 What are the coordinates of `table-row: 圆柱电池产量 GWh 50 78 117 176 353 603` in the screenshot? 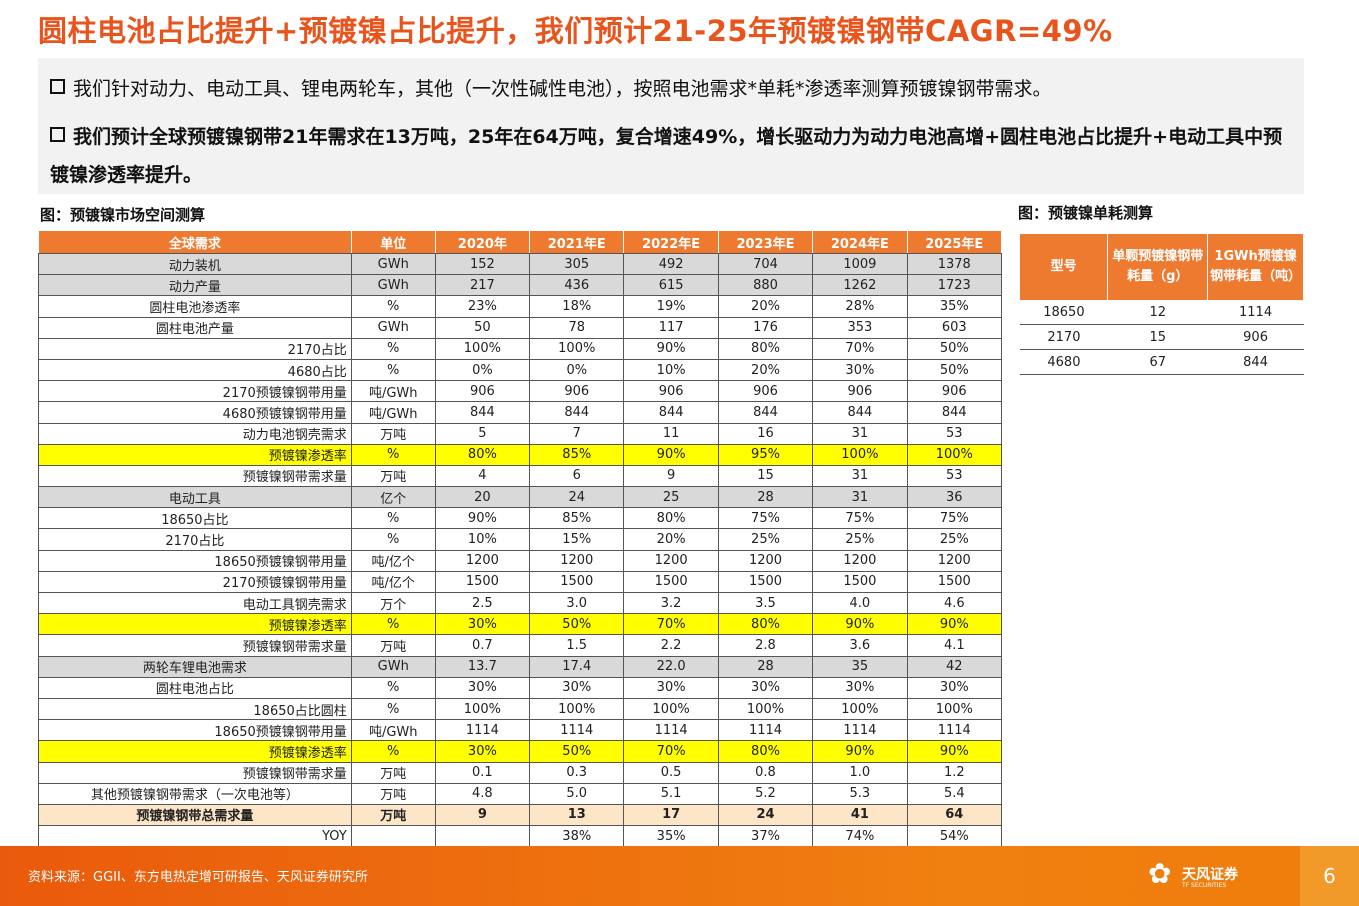 It's located at (520, 327).